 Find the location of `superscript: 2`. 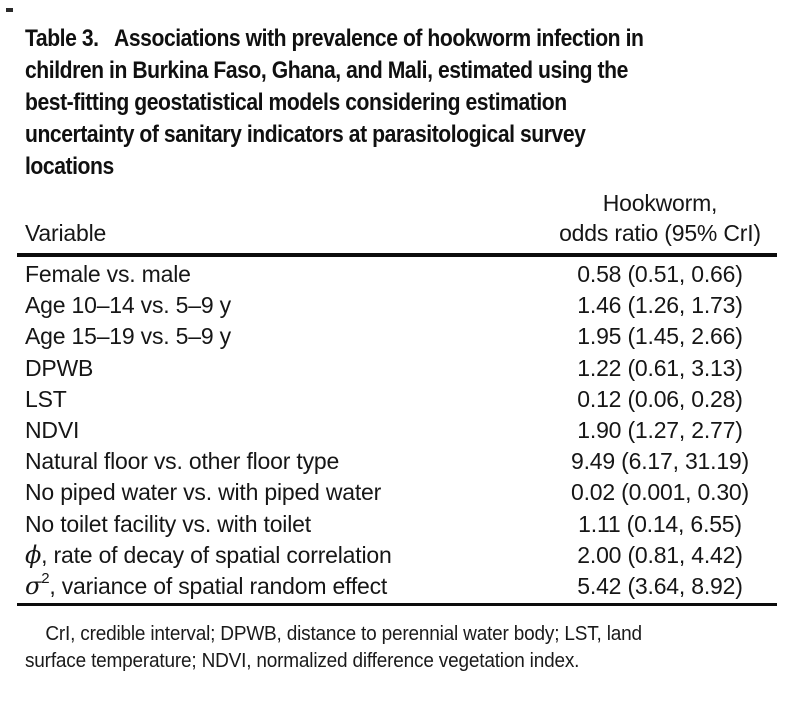

superscript: 2 is located at coordinates (45, 579).